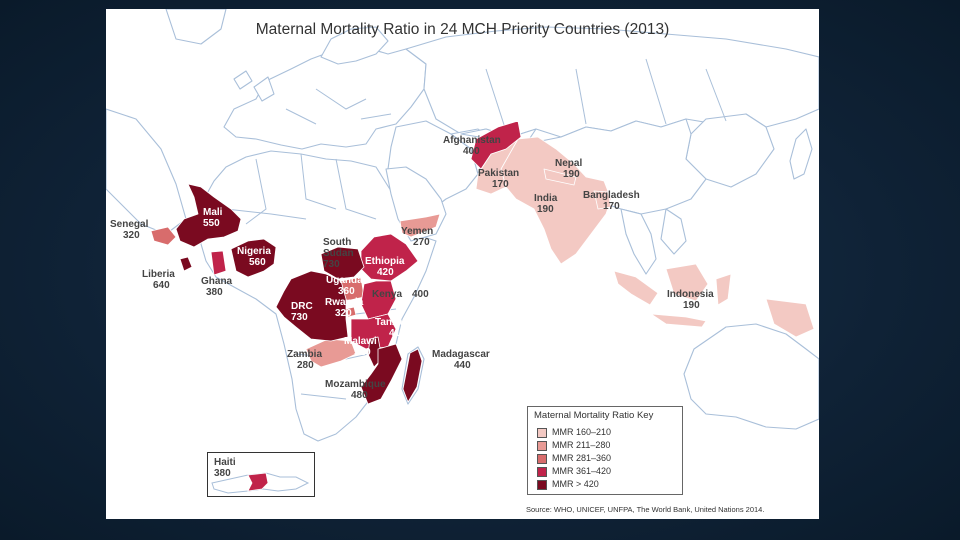  Describe the element at coordinates (687, 282) in the screenshot. I see `indonesia-borneo` at that location.